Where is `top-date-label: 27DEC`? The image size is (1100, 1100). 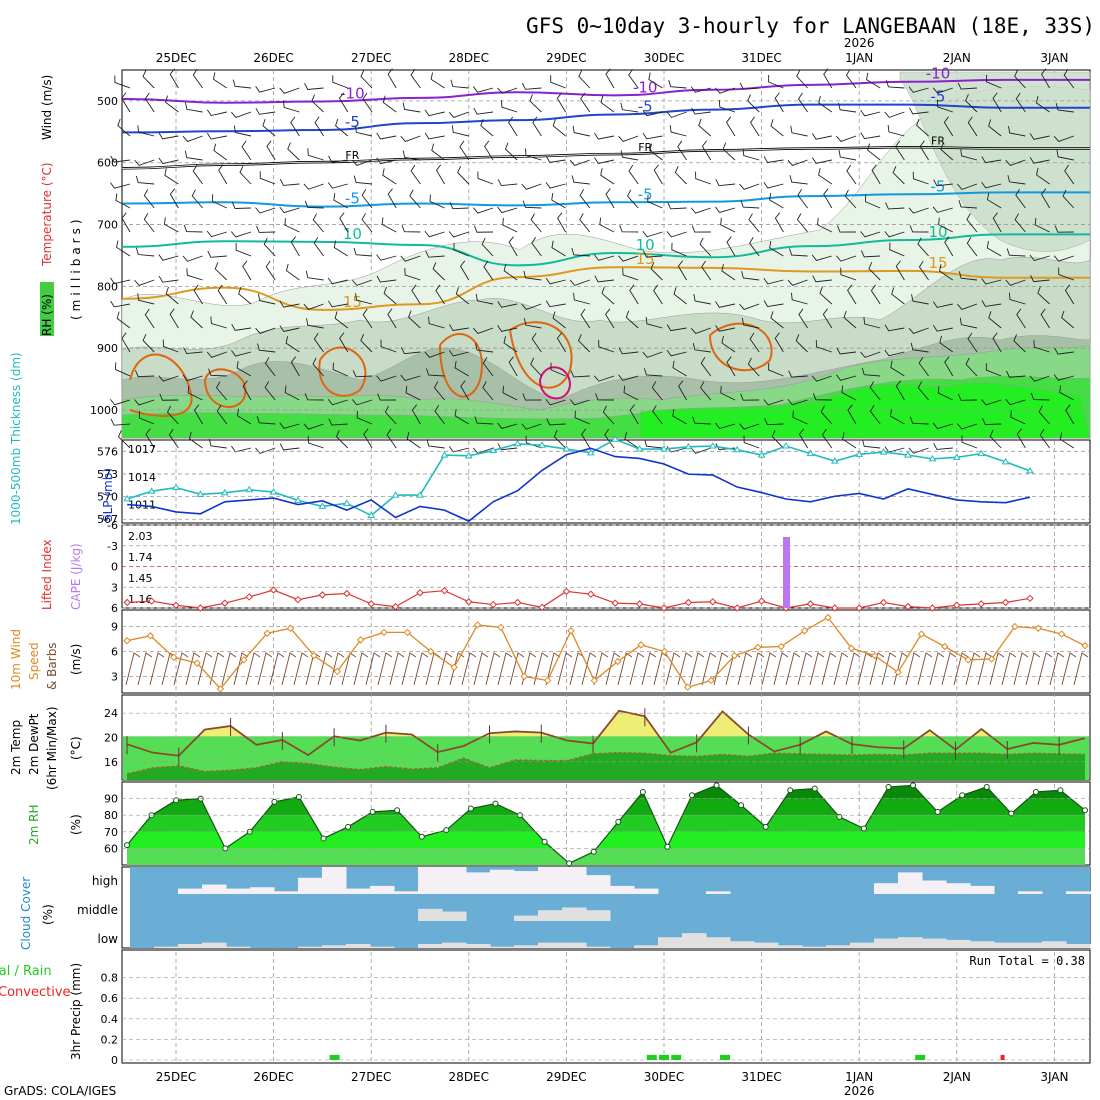 top-date-label: 27DEC is located at coordinates (371, 58).